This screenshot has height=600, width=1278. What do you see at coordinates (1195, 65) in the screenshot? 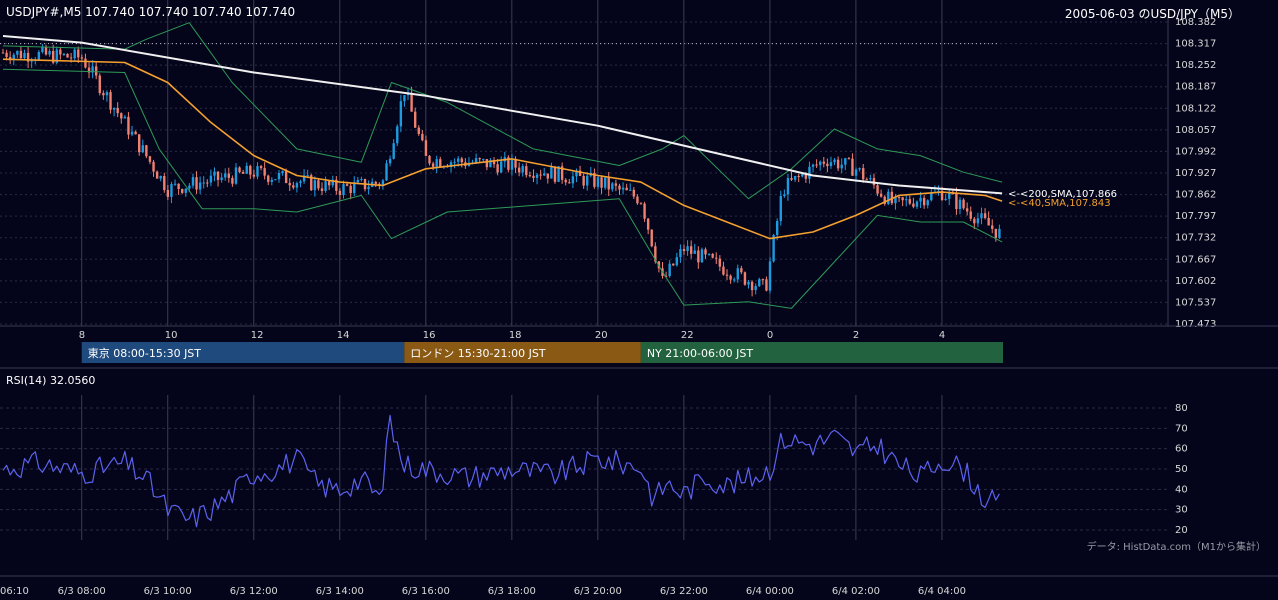
I see `price-tick-label: 108.252` at bounding box center [1195, 65].